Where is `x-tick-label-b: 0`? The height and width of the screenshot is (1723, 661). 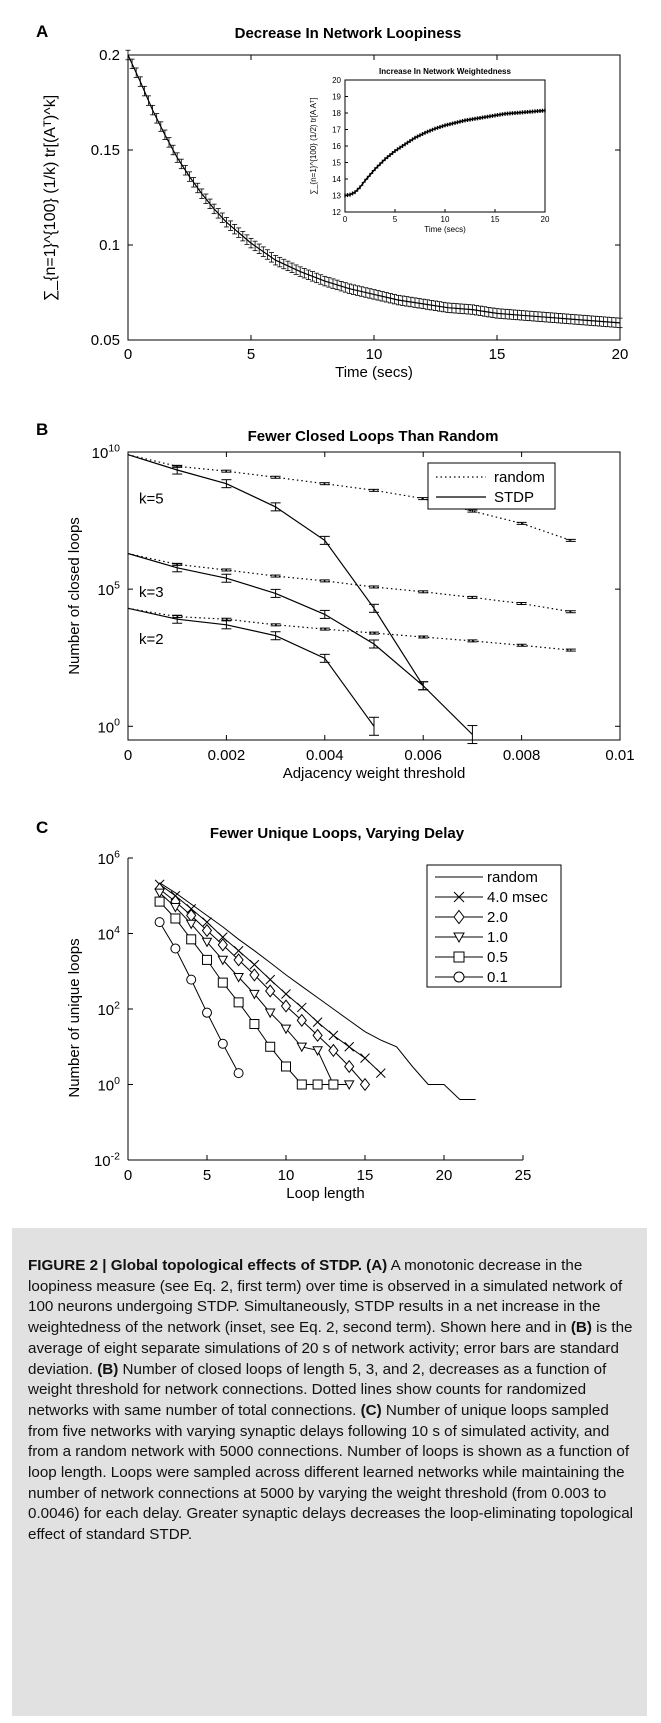 x-tick-label-b: 0 is located at coordinates (128, 755).